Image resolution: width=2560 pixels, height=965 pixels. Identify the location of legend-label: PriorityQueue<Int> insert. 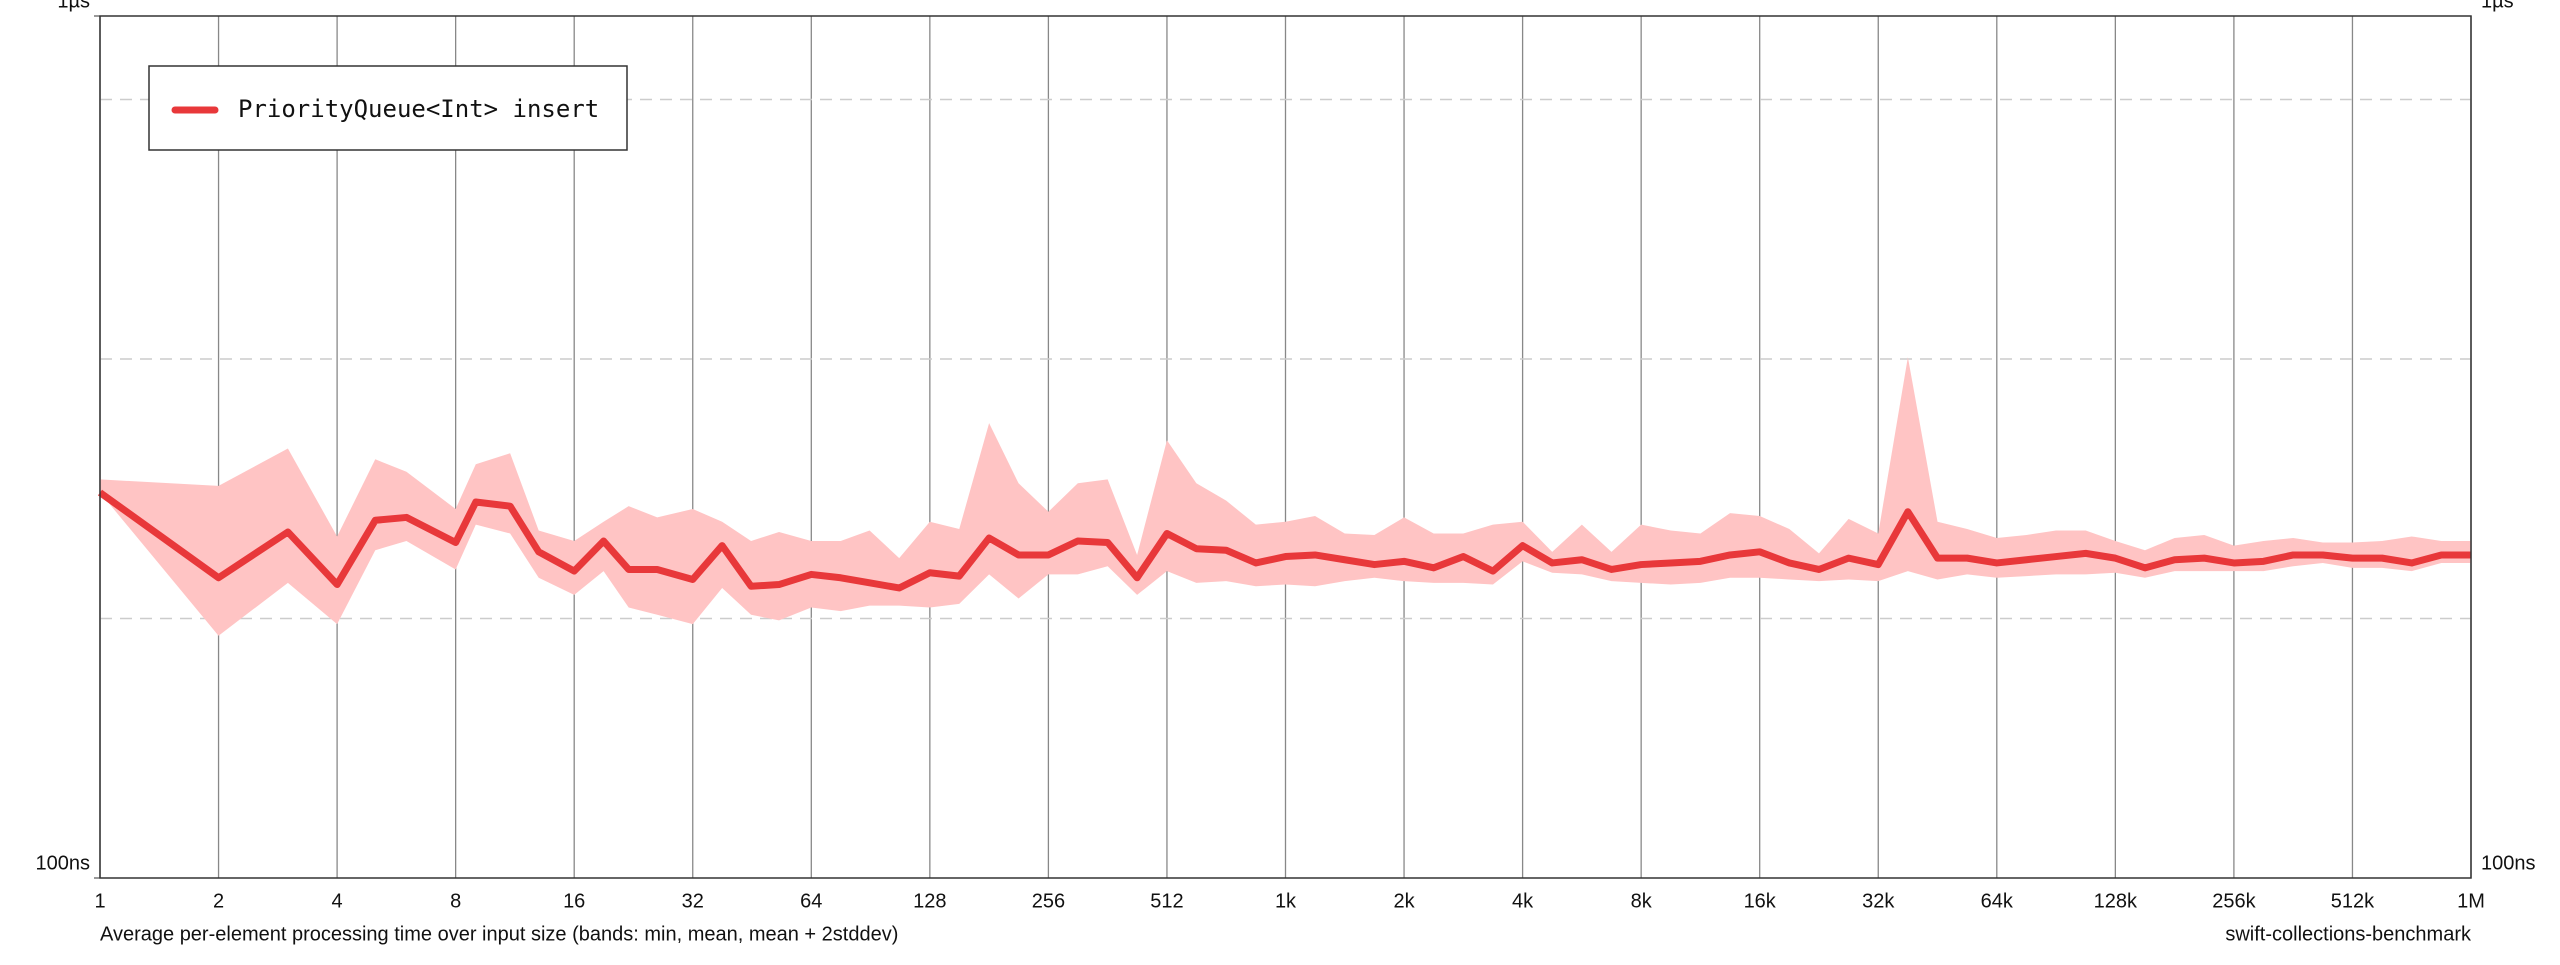
(418, 109).